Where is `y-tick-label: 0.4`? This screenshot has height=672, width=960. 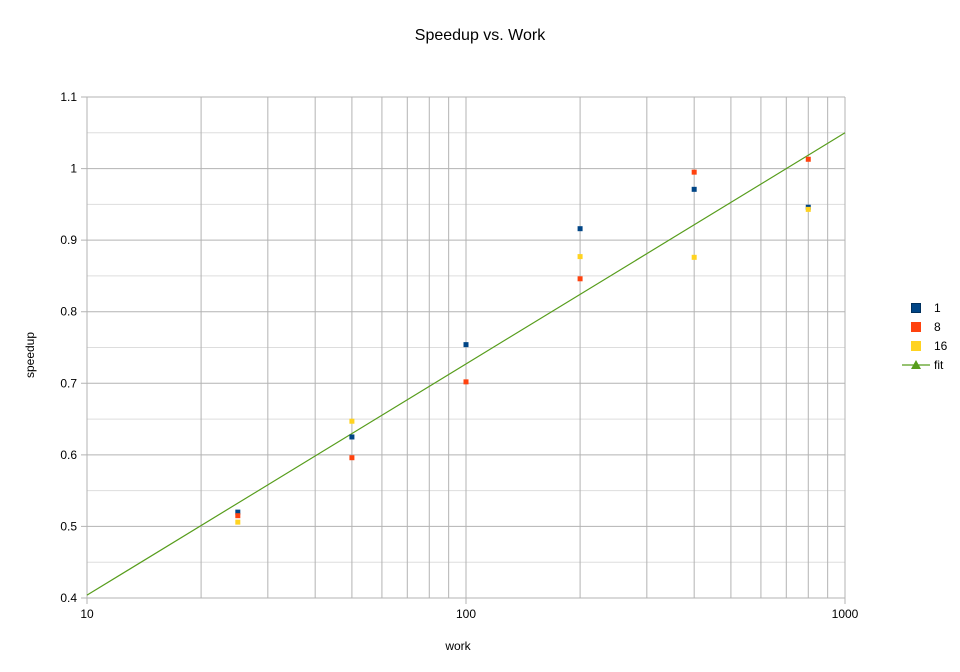 y-tick-label: 0.4 is located at coordinates (68, 598).